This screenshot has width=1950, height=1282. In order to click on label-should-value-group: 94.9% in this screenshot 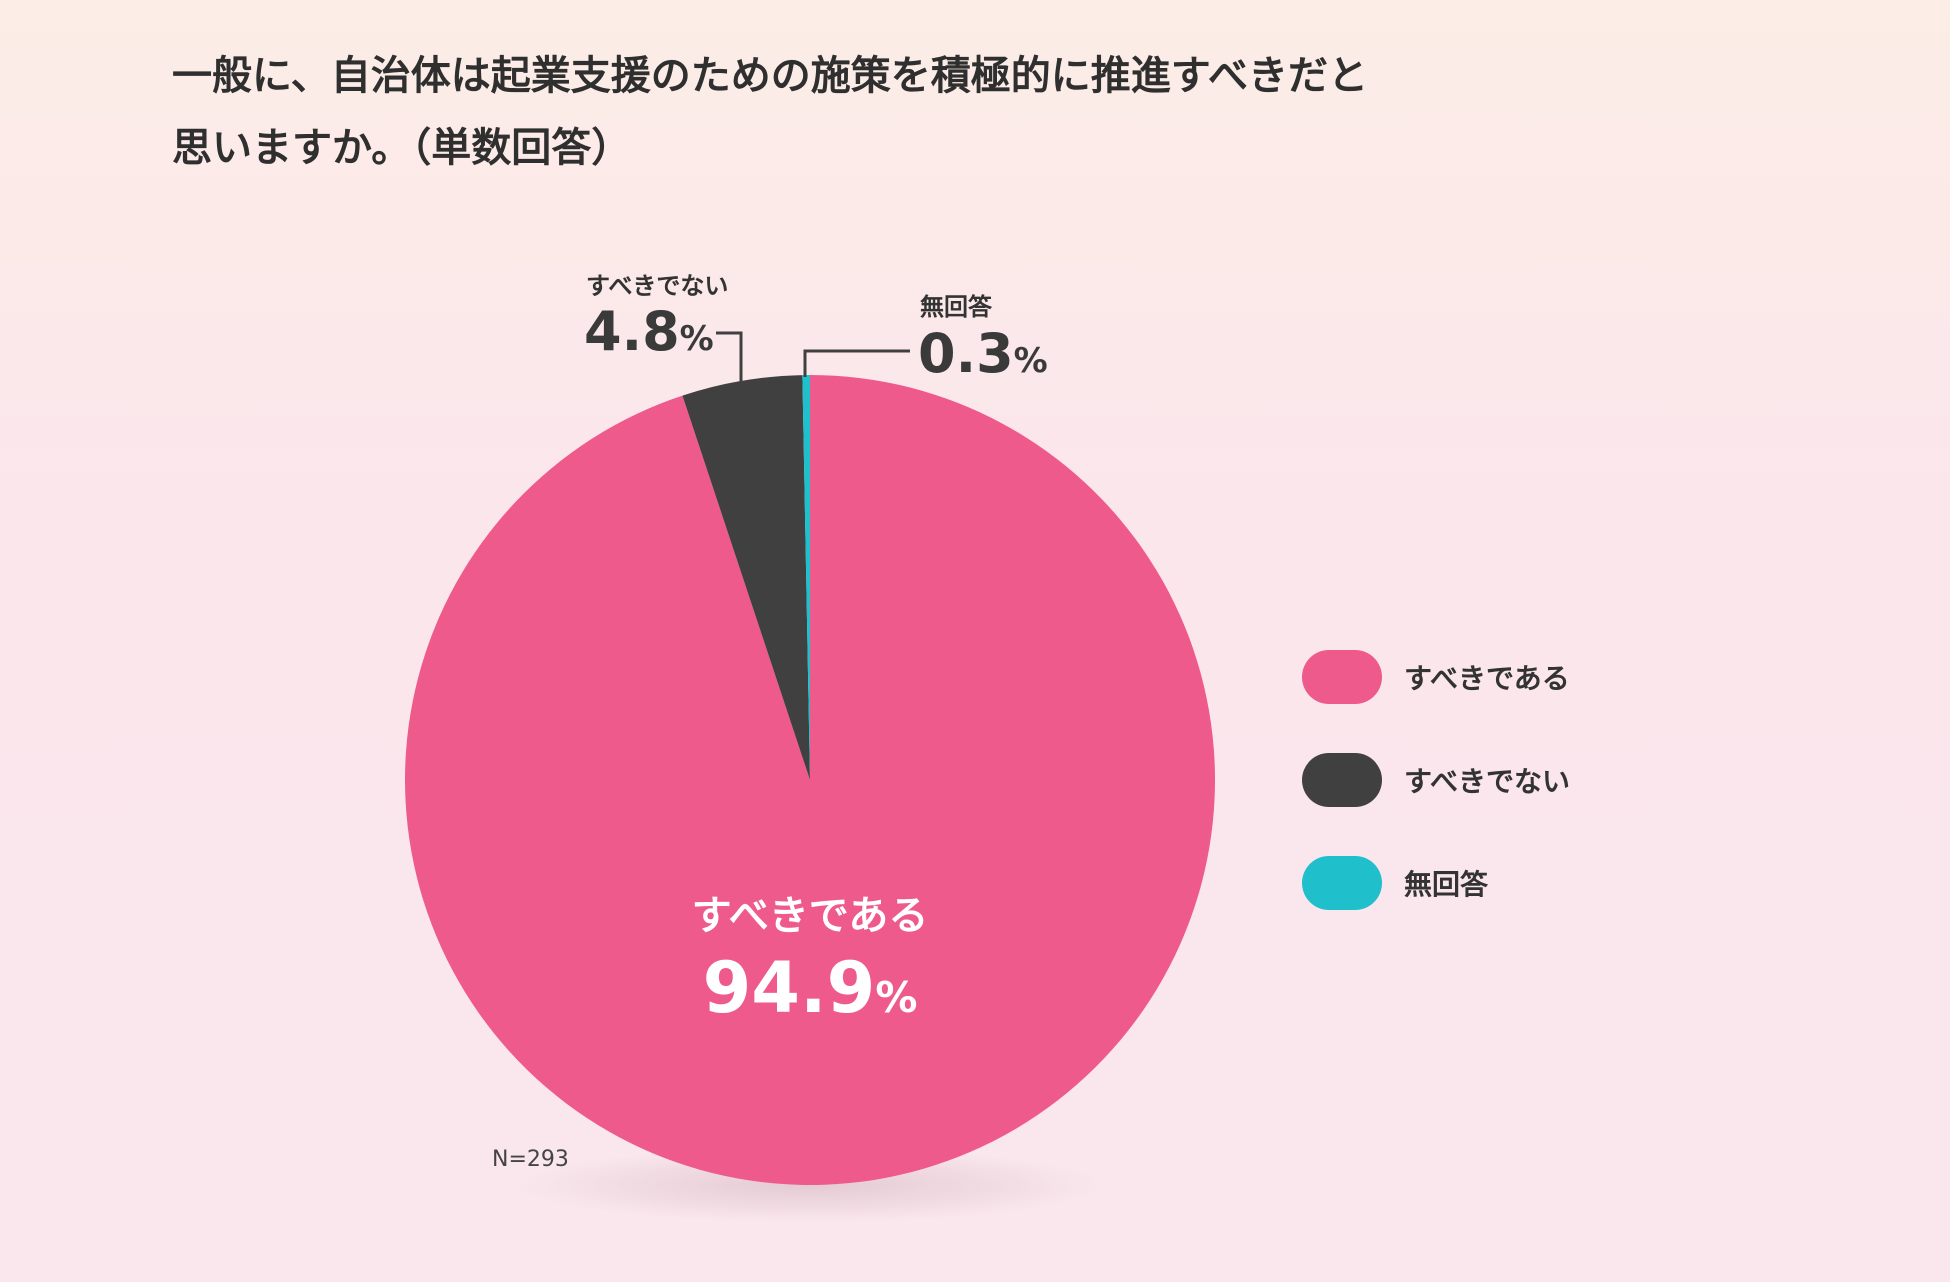, I will do `click(810, 988)`.